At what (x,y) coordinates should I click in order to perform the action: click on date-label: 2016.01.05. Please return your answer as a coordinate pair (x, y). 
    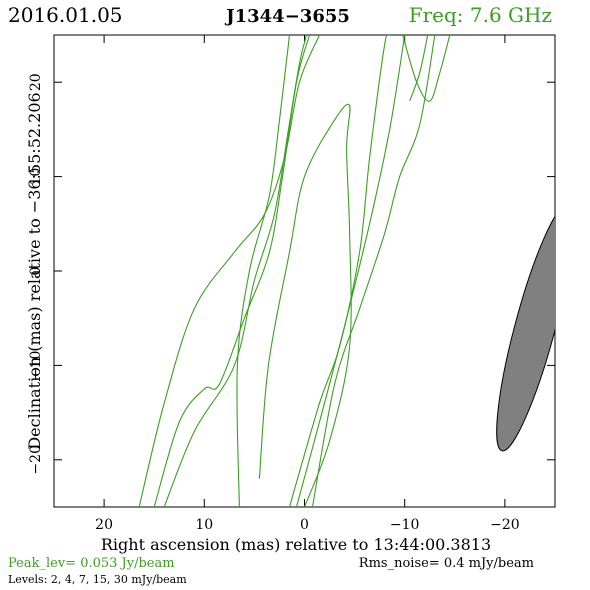
    Looking at the image, I should click on (65, 15).